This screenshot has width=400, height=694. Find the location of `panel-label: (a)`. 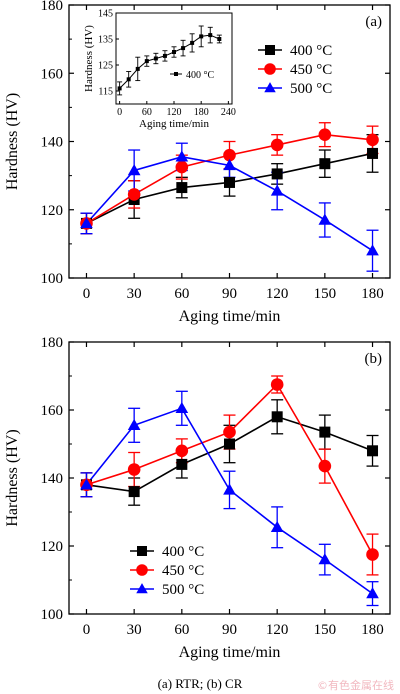

panel-label: (a) is located at coordinates (373, 22).